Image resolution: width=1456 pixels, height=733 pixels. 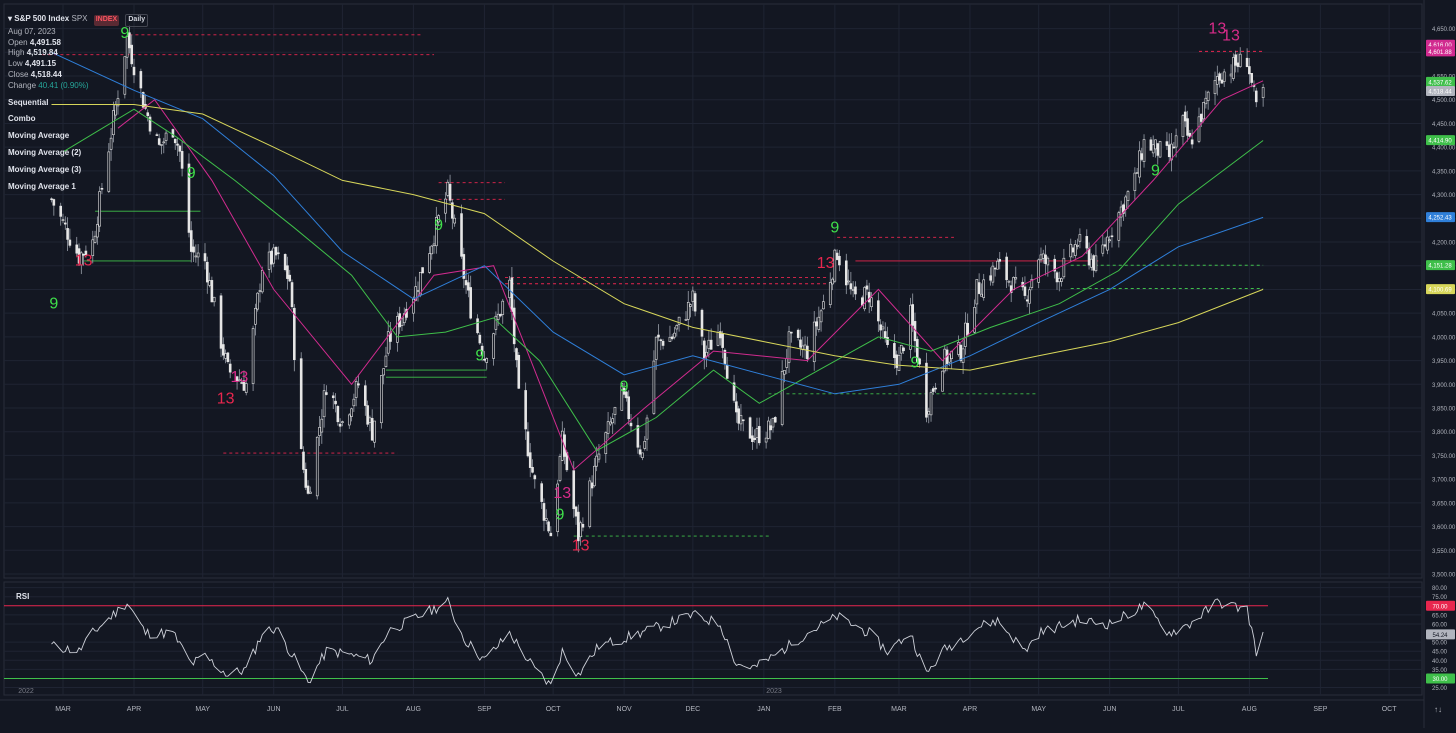 What do you see at coordinates (32, 31) in the screenshot?
I see `legend-date: Aug 07, 2023` at bounding box center [32, 31].